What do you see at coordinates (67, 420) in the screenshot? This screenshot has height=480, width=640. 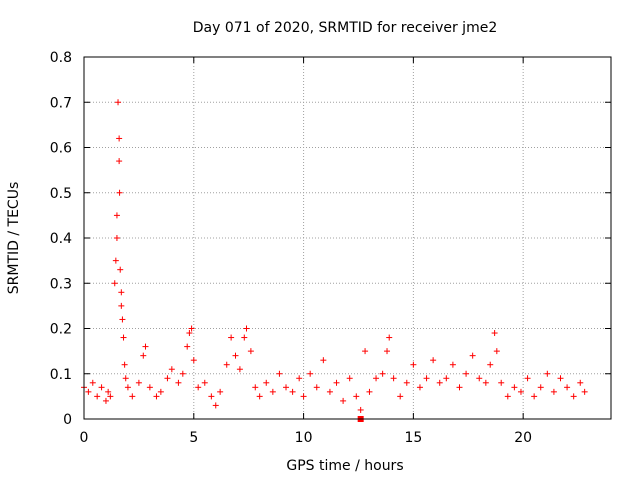 I see `y-tick-label: 0` at bounding box center [67, 420].